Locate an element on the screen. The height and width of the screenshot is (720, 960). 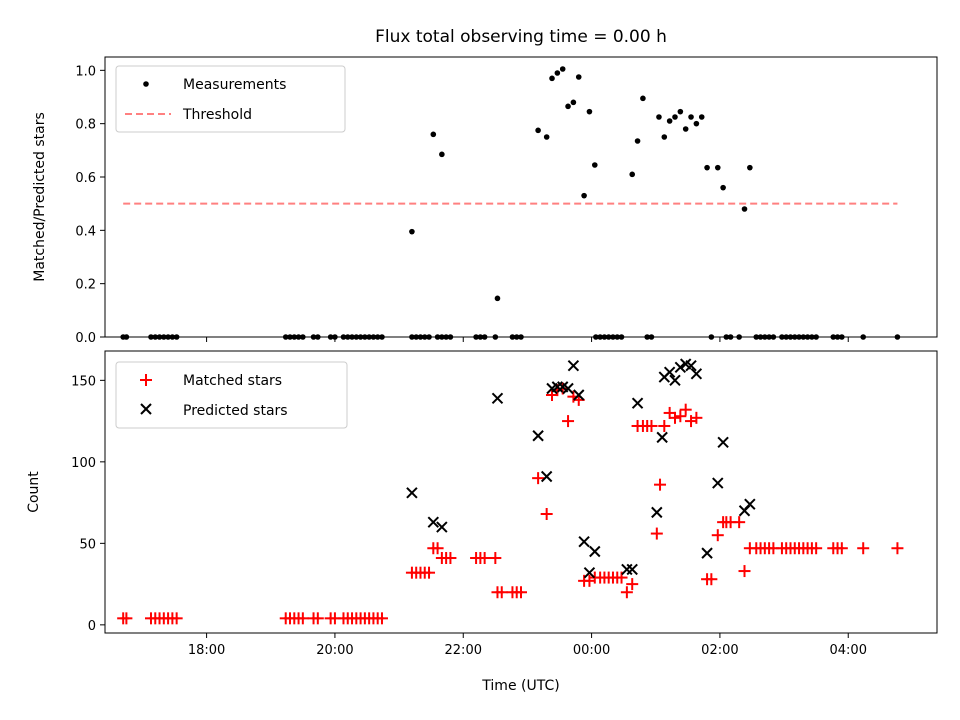
bottom-x-tick-label: 00:00 is located at coordinates (591, 650).